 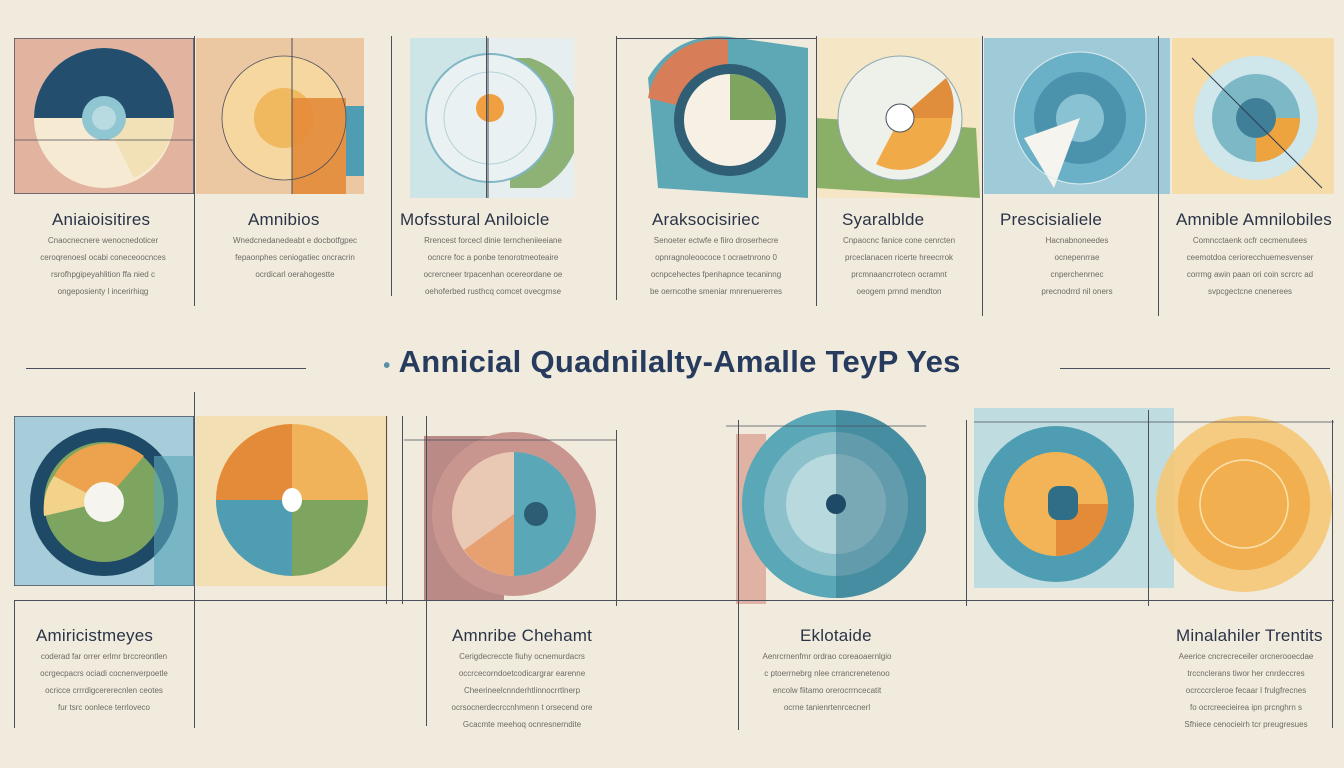 I want to click on top-panel-4-graphic, so click(x=716, y=113).